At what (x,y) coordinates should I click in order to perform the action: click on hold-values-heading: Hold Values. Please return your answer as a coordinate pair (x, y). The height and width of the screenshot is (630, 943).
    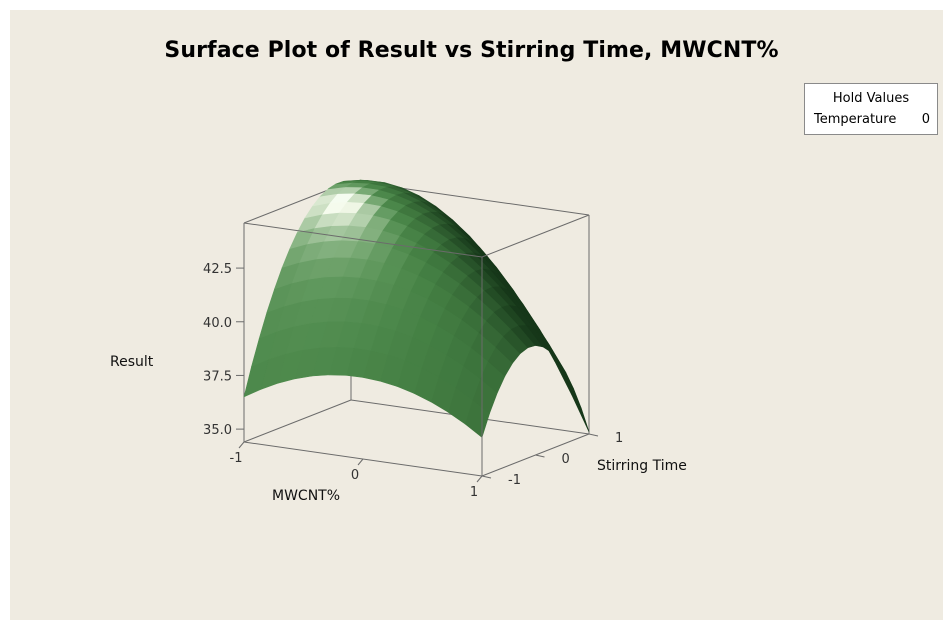
    Looking at the image, I should click on (871, 98).